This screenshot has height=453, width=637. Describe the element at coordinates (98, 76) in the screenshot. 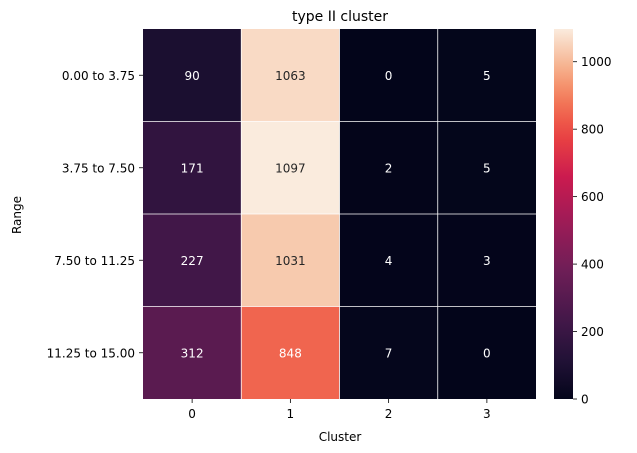

I see `y-tick-label: 0.00 to 3.75` at that location.